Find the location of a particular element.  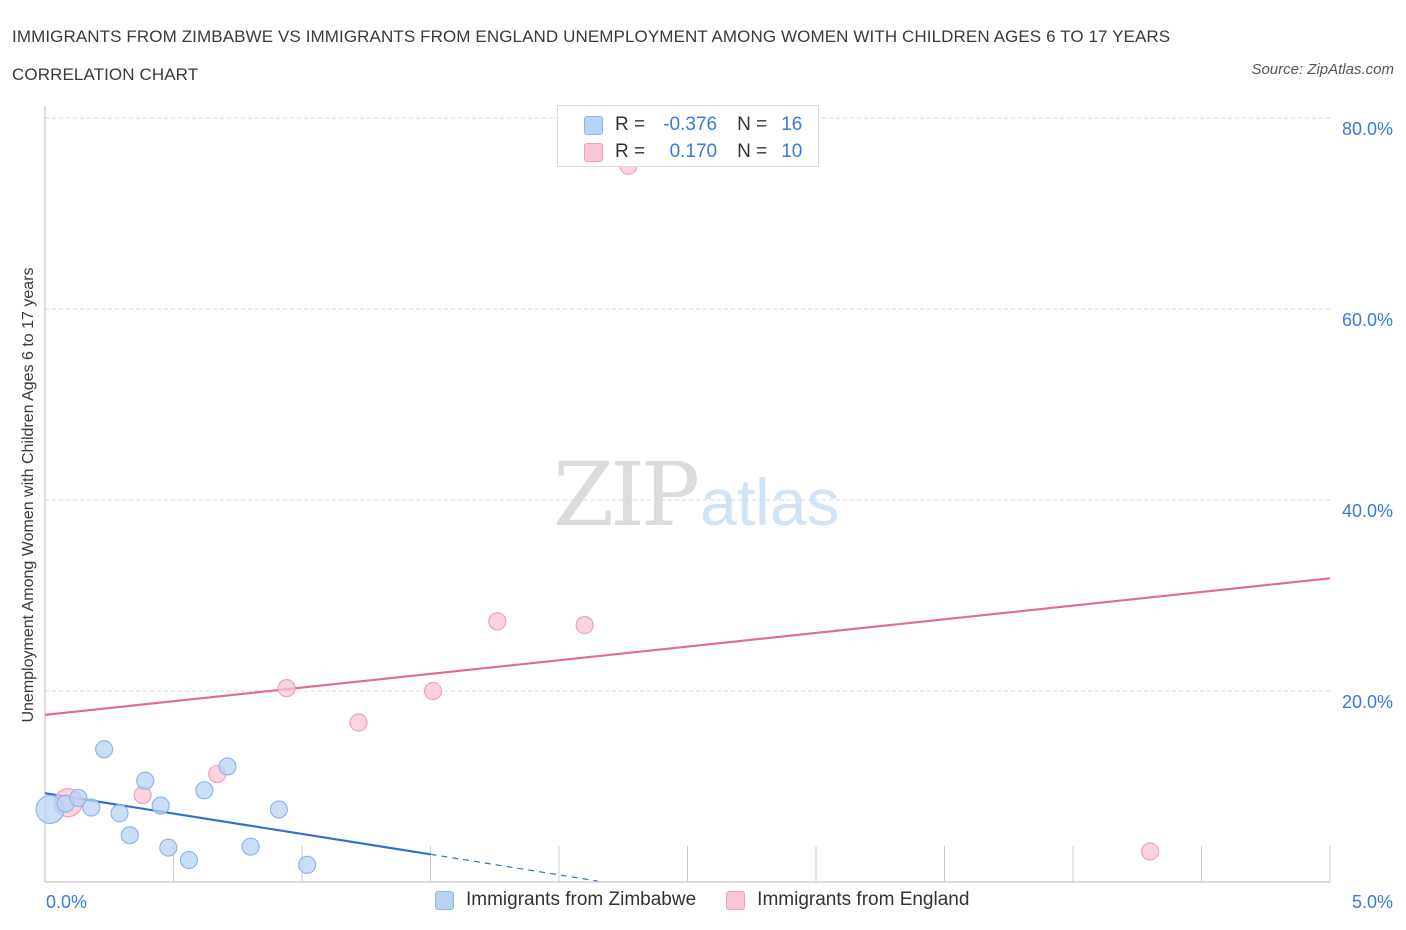

england-trend-line is located at coordinates (687, 646).